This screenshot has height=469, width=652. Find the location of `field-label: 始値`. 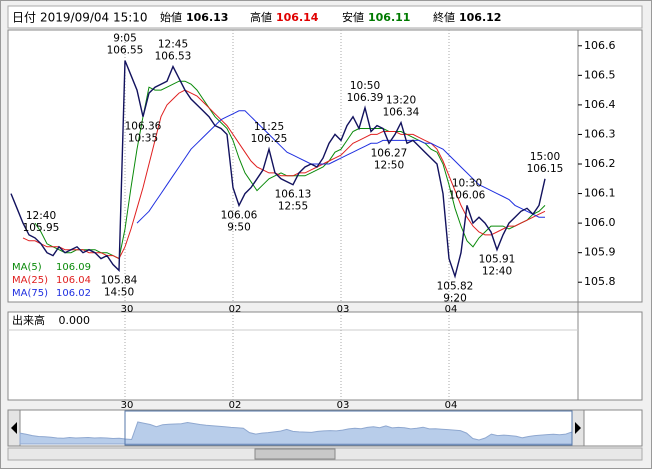

field-label: 始値 is located at coordinates (171, 17).